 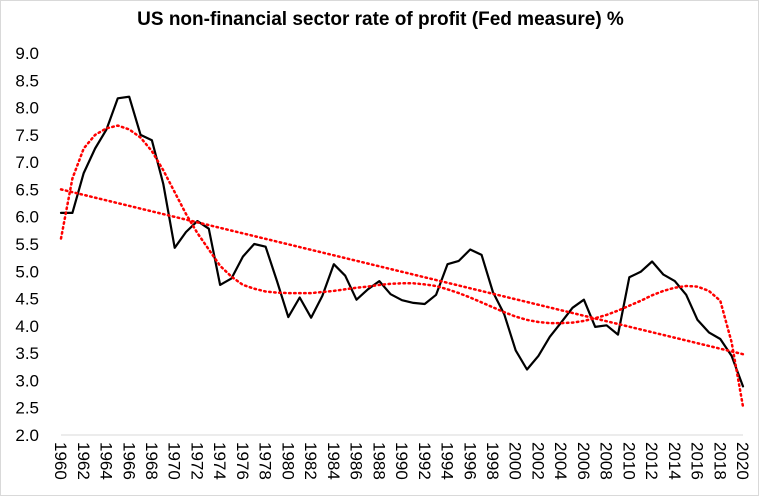 I want to click on x-tick-label: 1960, so click(x=60, y=461).